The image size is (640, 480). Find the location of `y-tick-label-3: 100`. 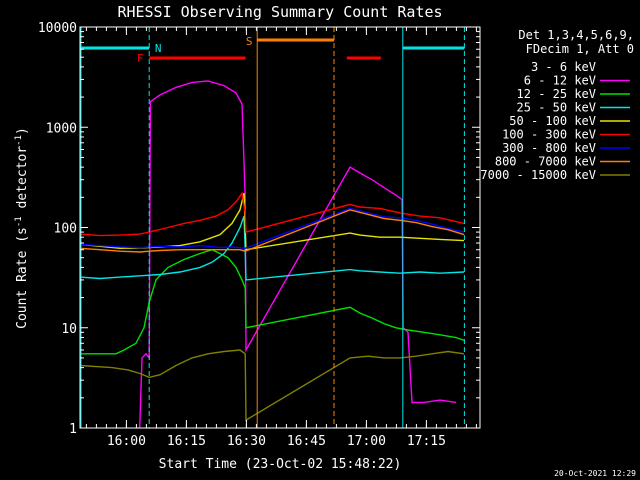

y-tick-label-3: 100 is located at coordinates (65, 229).